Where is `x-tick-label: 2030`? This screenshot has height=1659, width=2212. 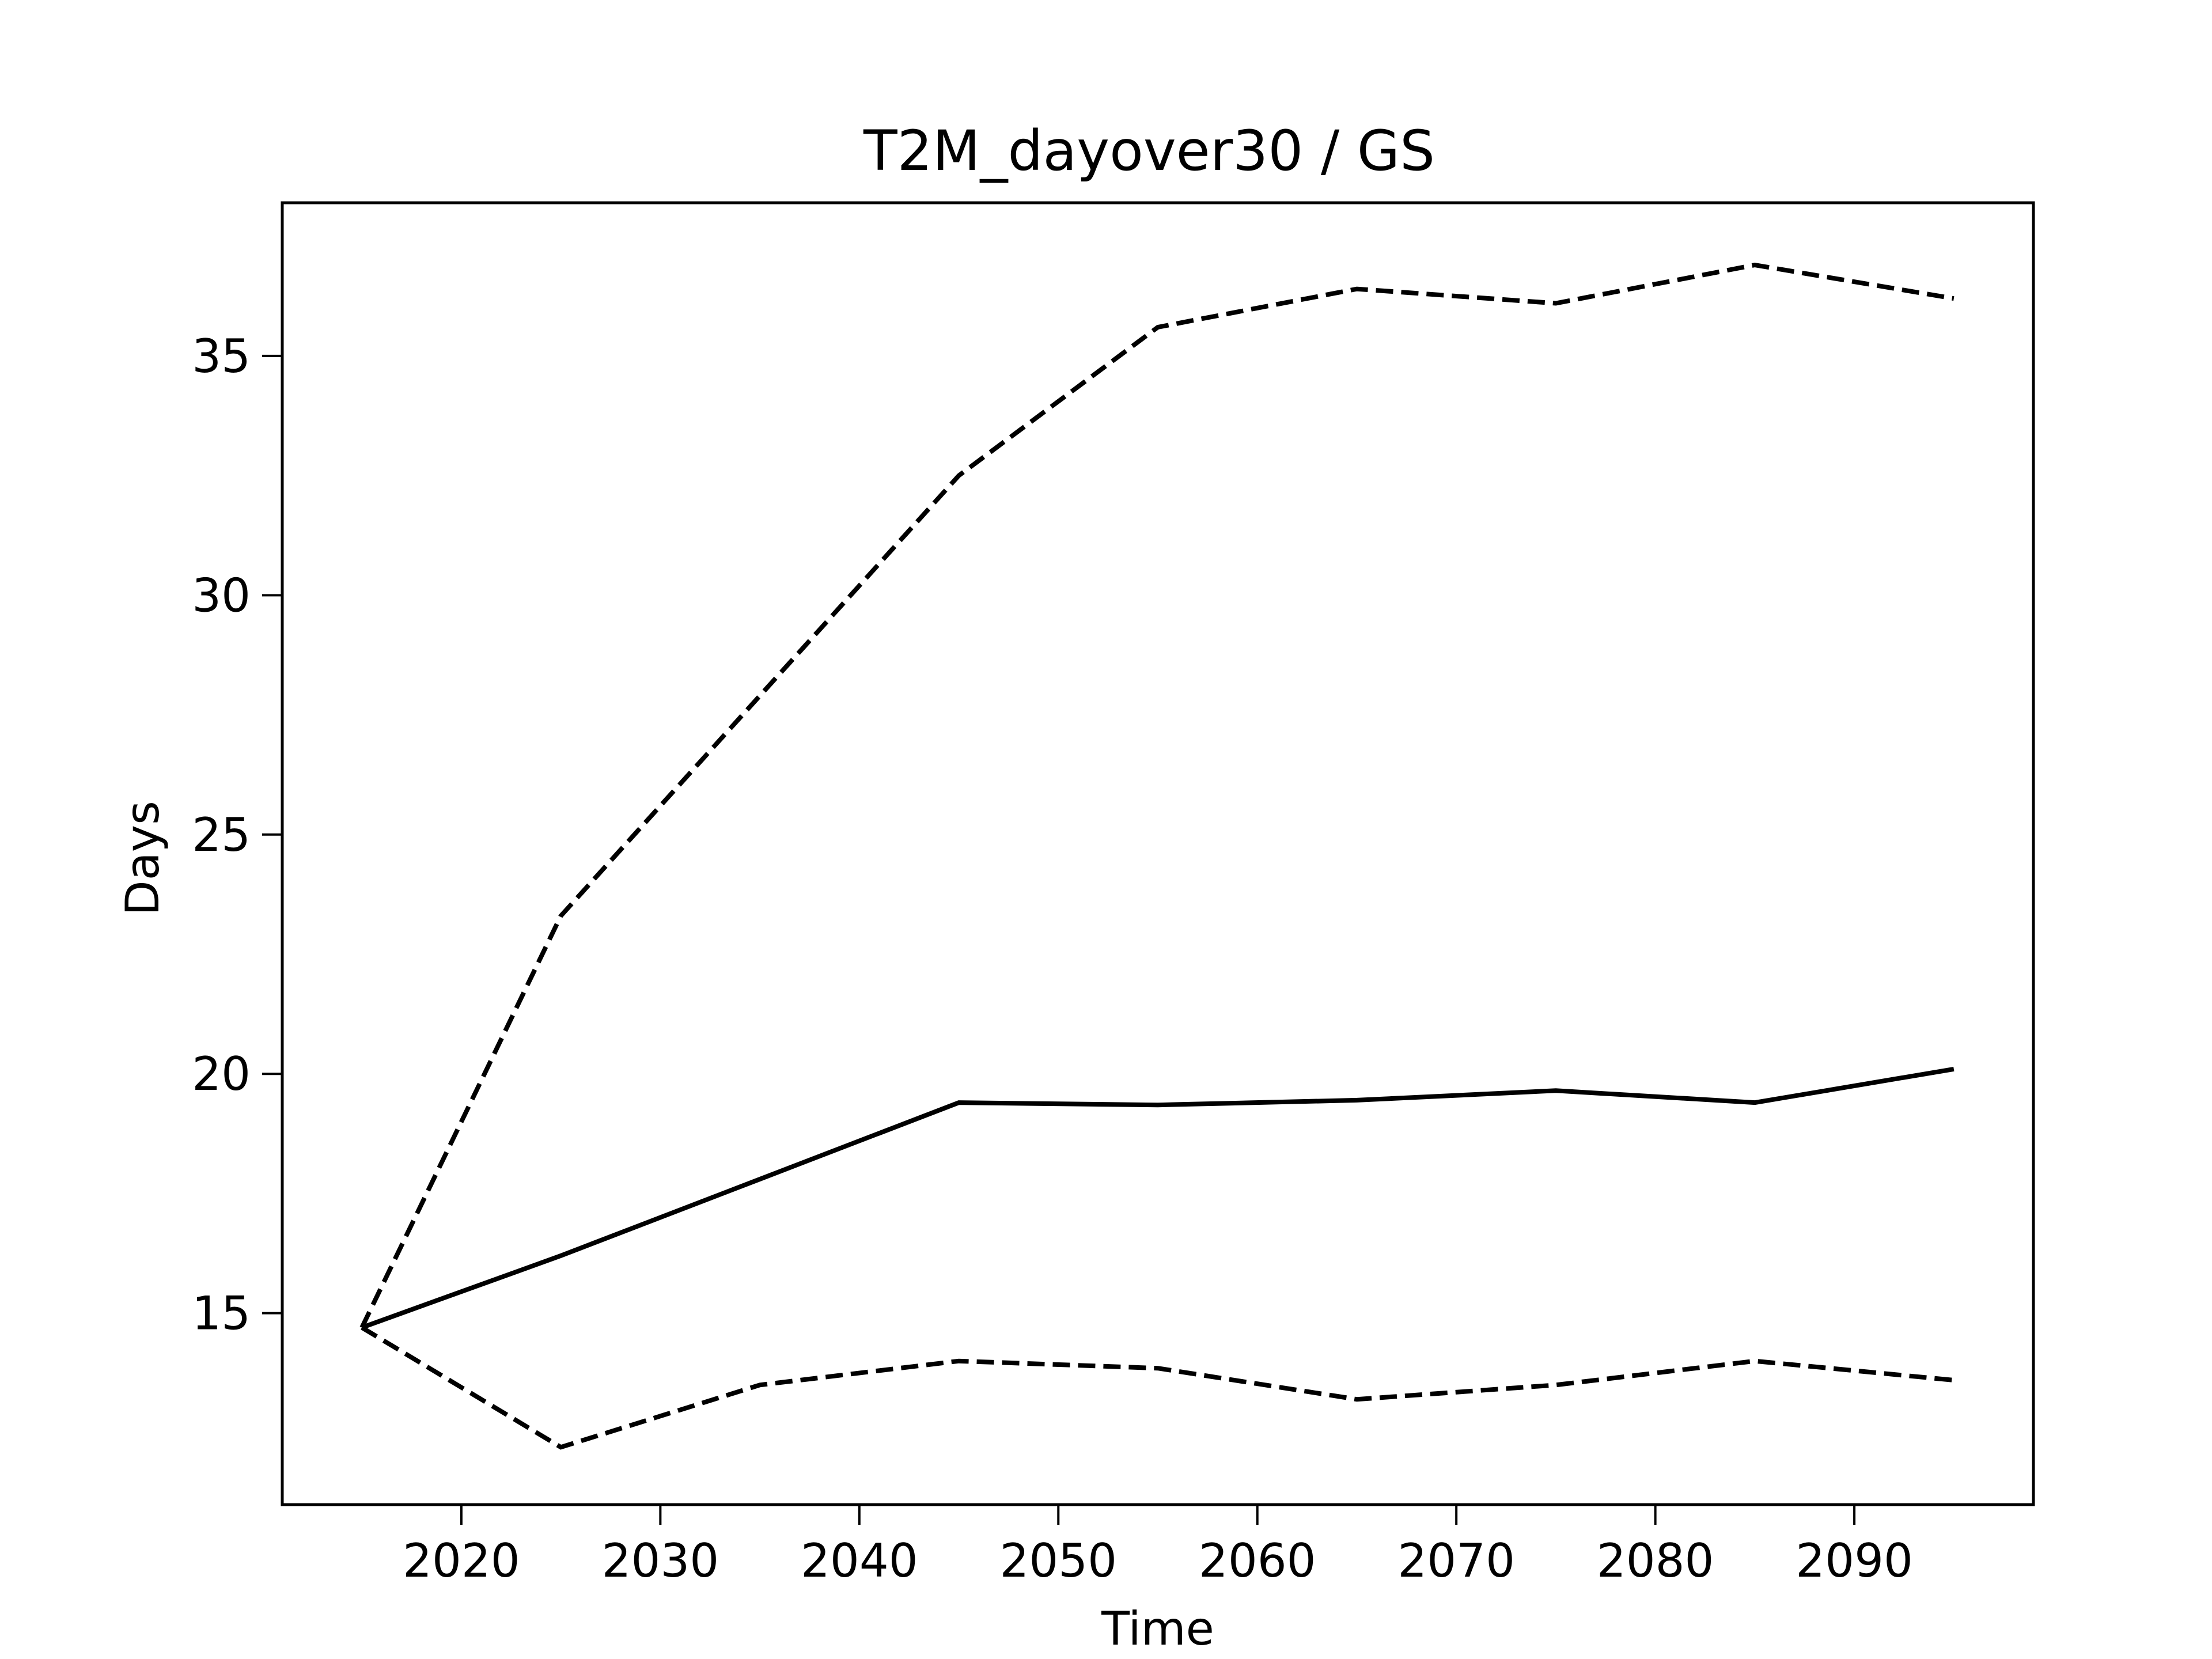
x-tick-label: 2030 is located at coordinates (660, 1561).